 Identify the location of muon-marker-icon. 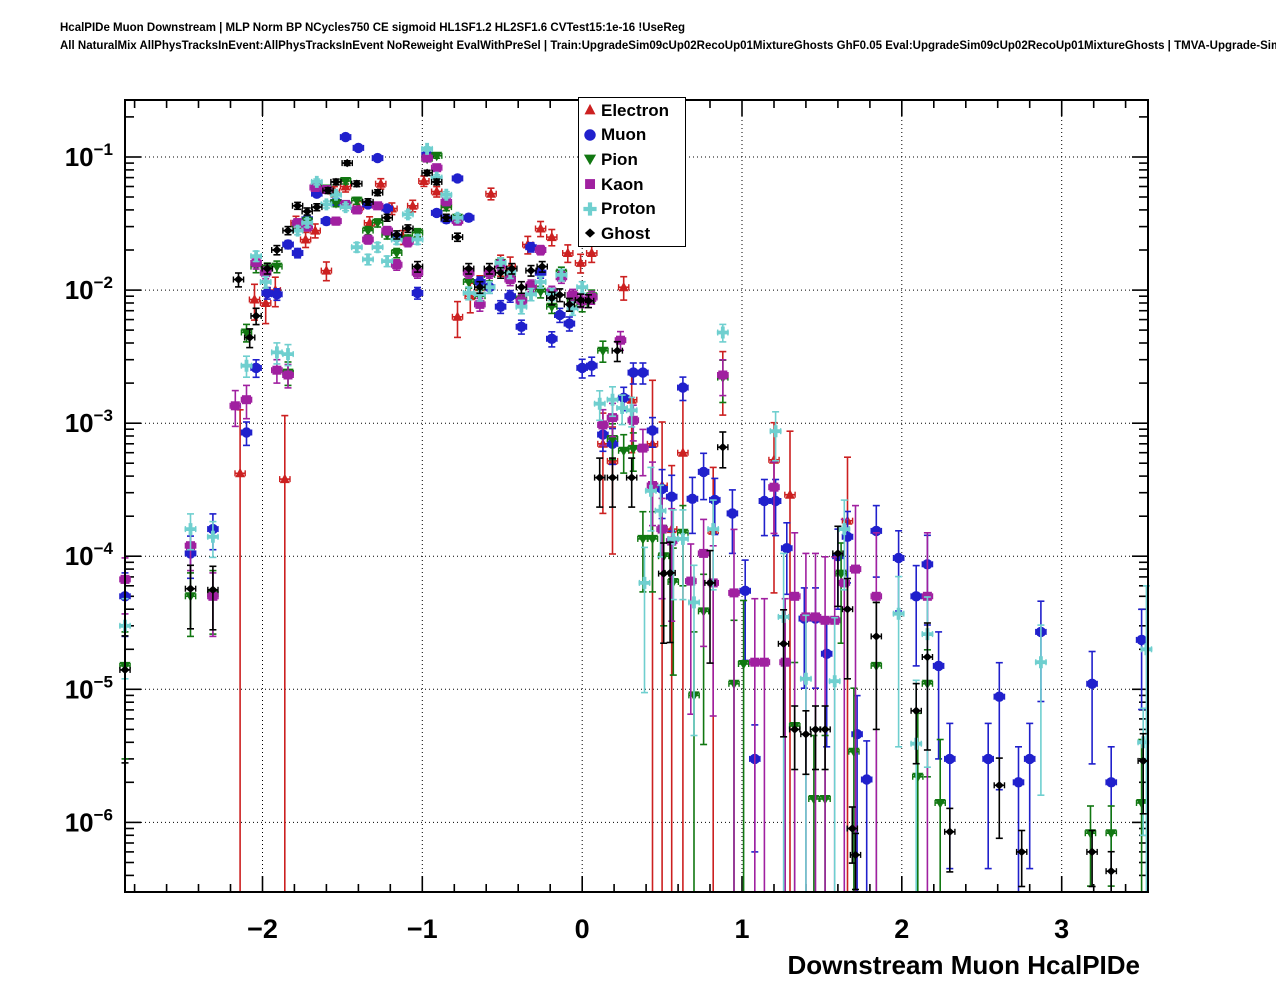
(590, 135).